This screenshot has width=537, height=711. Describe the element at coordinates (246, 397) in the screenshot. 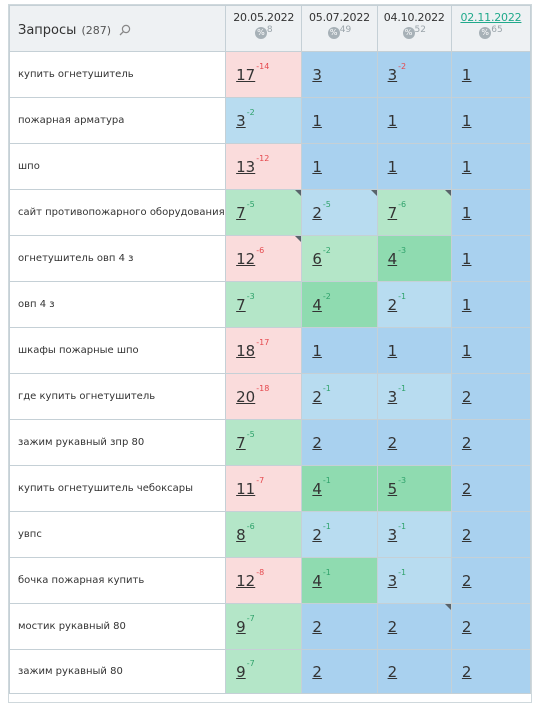

I see `position-link: 20` at that location.